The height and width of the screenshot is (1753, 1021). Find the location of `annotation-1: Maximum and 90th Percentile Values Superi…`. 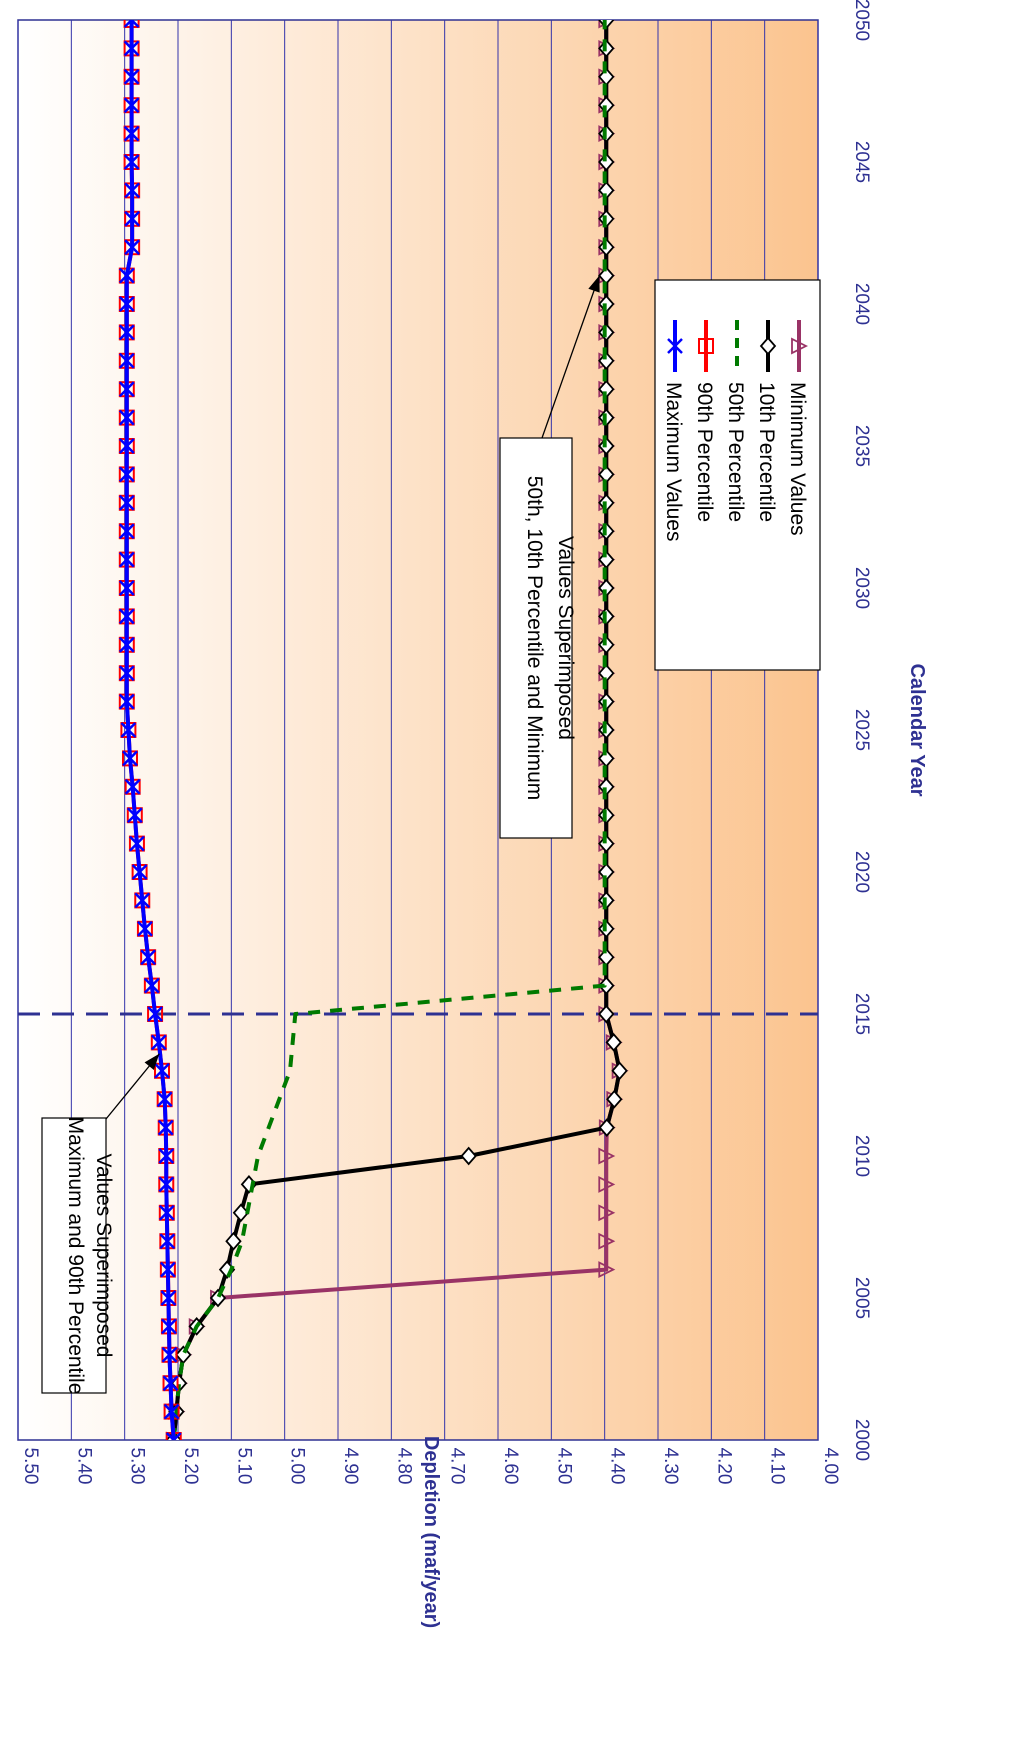

annotation-1: Maximum and 90th Percentile Values Superi… is located at coordinates (100, 1223).